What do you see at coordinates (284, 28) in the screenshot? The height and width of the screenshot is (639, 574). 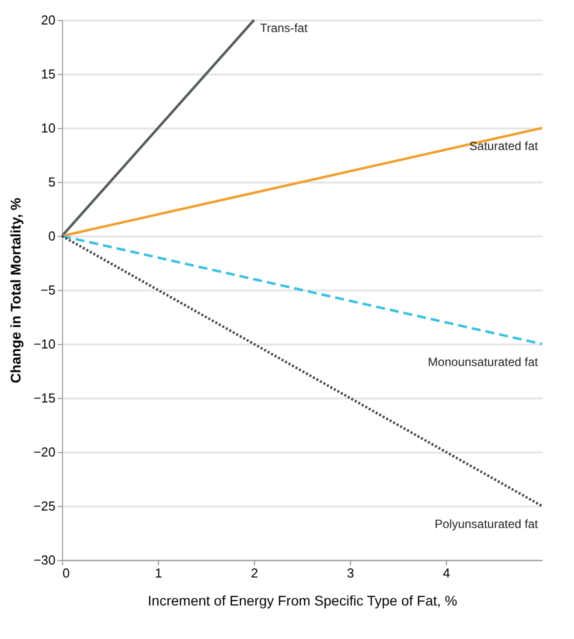 I see `series-label: Trans-fat` at bounding box center [284, 28].